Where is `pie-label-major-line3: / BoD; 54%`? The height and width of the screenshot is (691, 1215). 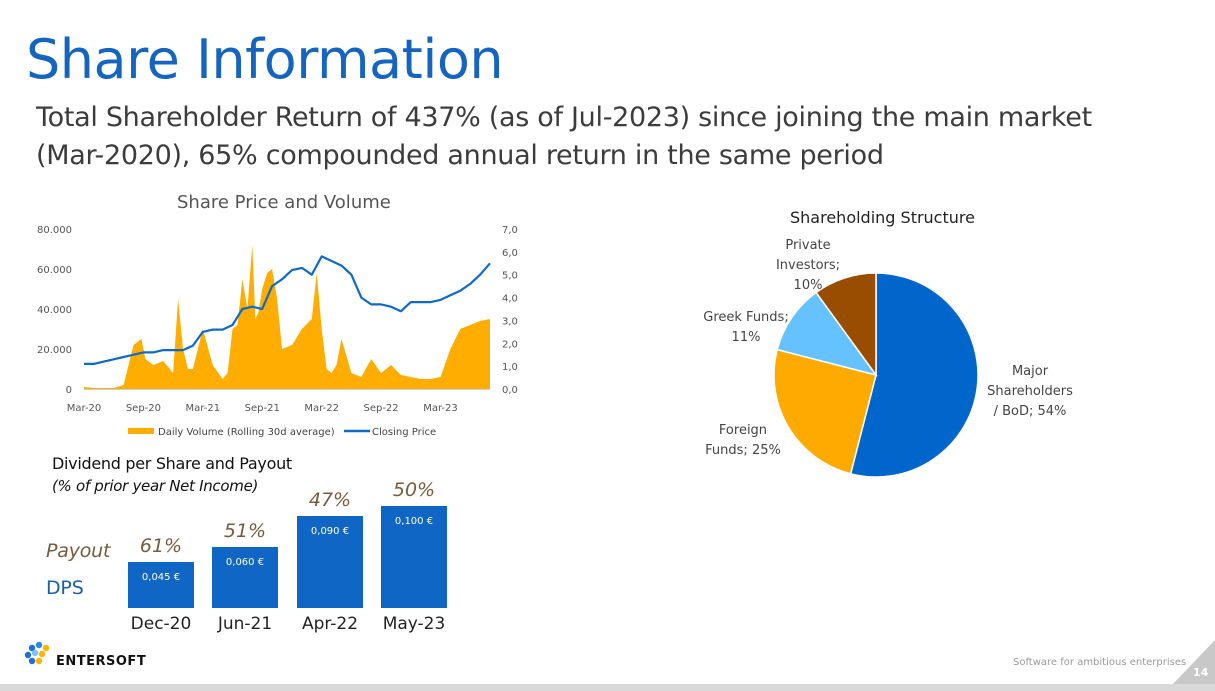
pie-label-major-line3: / BoD; 54% is located at coordinates (1030, 411).